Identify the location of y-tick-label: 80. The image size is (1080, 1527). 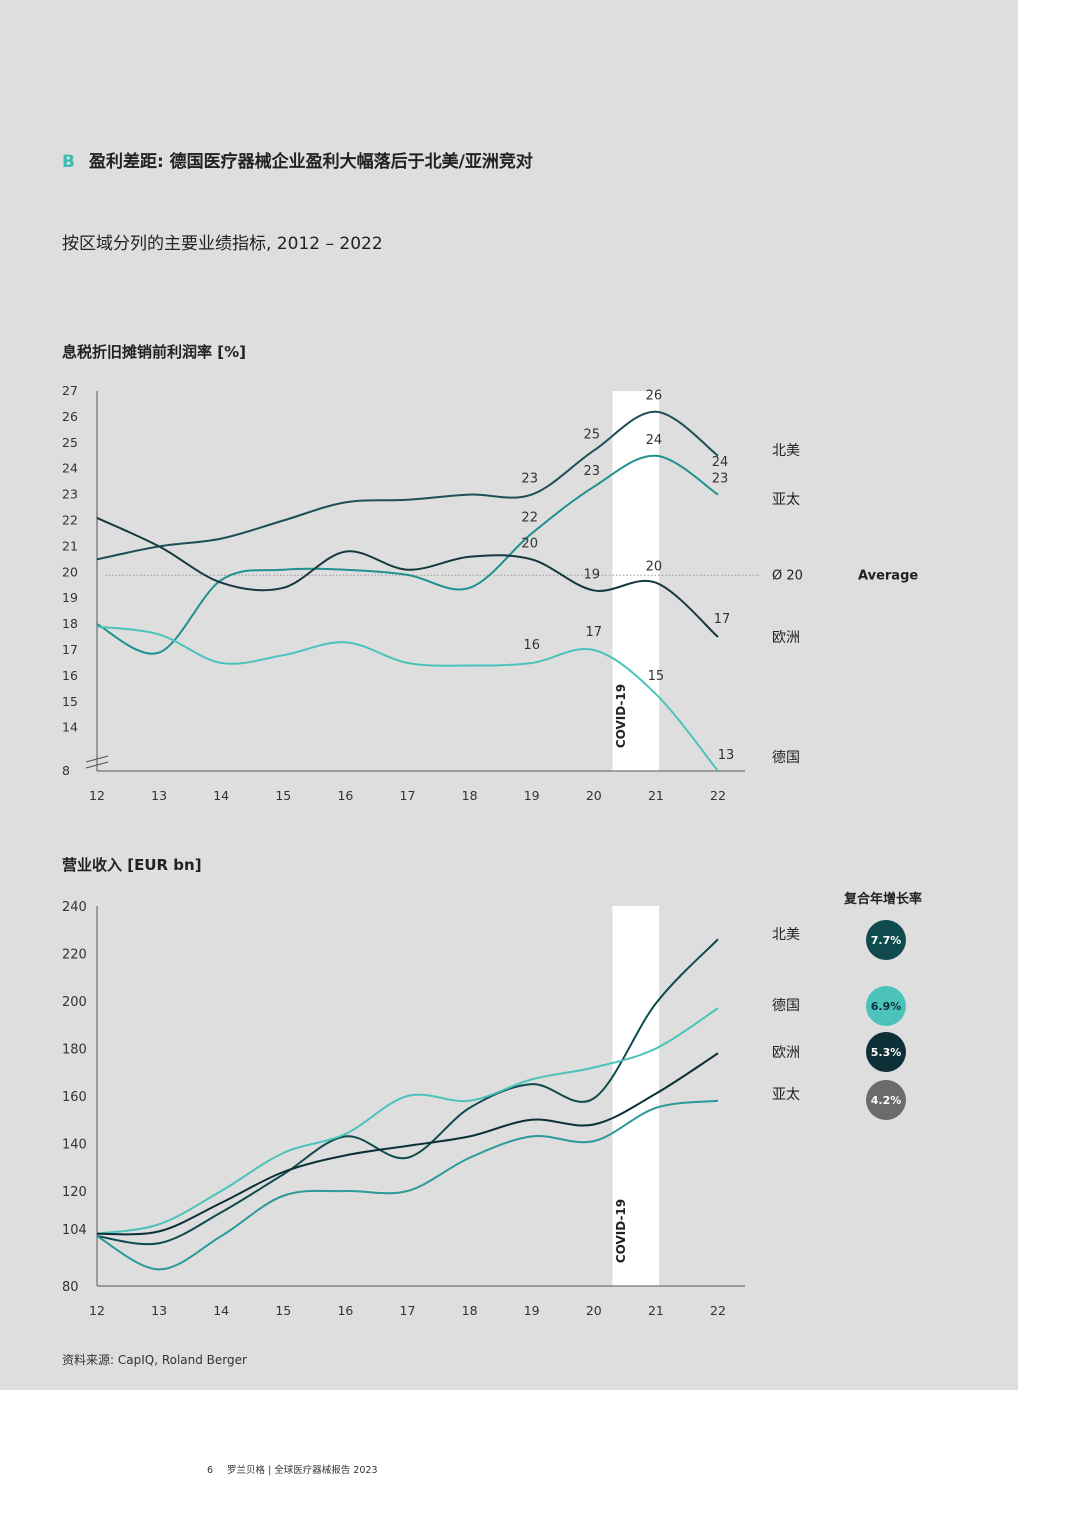
(70, 1287).